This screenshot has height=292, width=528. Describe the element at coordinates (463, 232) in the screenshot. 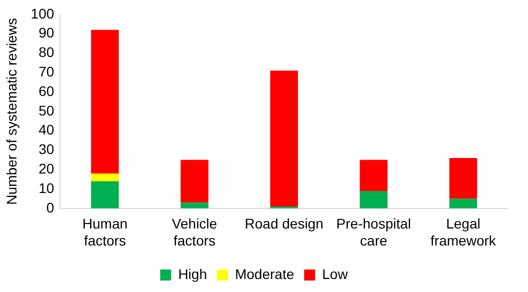

I see `x-tick-label: Legal framework` at that location.